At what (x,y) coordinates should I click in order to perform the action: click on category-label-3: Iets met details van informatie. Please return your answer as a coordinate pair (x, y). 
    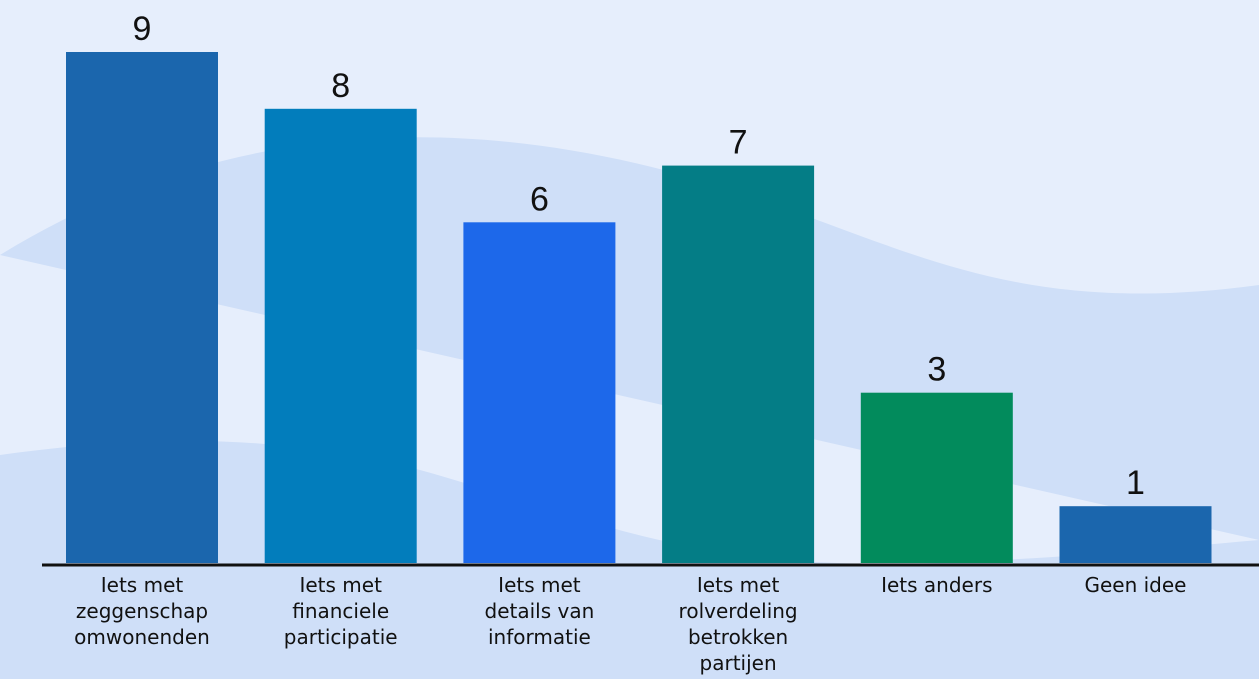
    Looking at the image, I should click on (540, 611).